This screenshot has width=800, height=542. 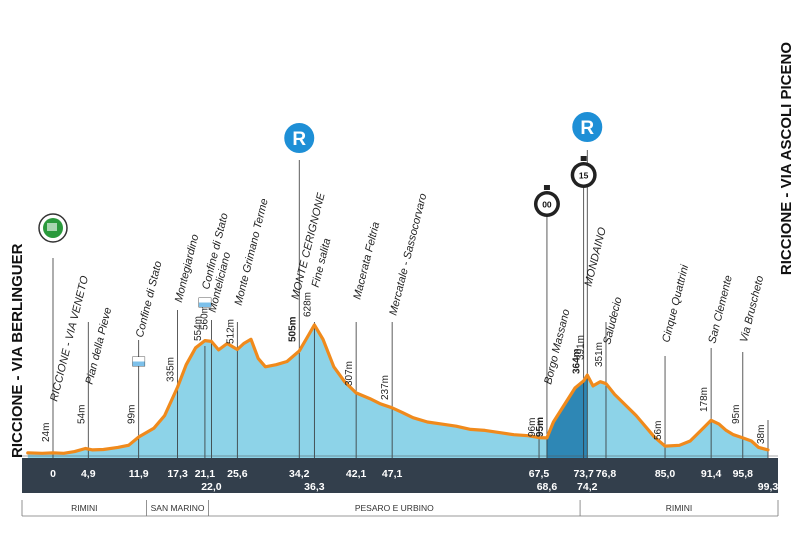 What do you see at coordinates (198, 328) in the screenshot?
I see `elevation-label-4: 554m` at bounding box center [198, 328].